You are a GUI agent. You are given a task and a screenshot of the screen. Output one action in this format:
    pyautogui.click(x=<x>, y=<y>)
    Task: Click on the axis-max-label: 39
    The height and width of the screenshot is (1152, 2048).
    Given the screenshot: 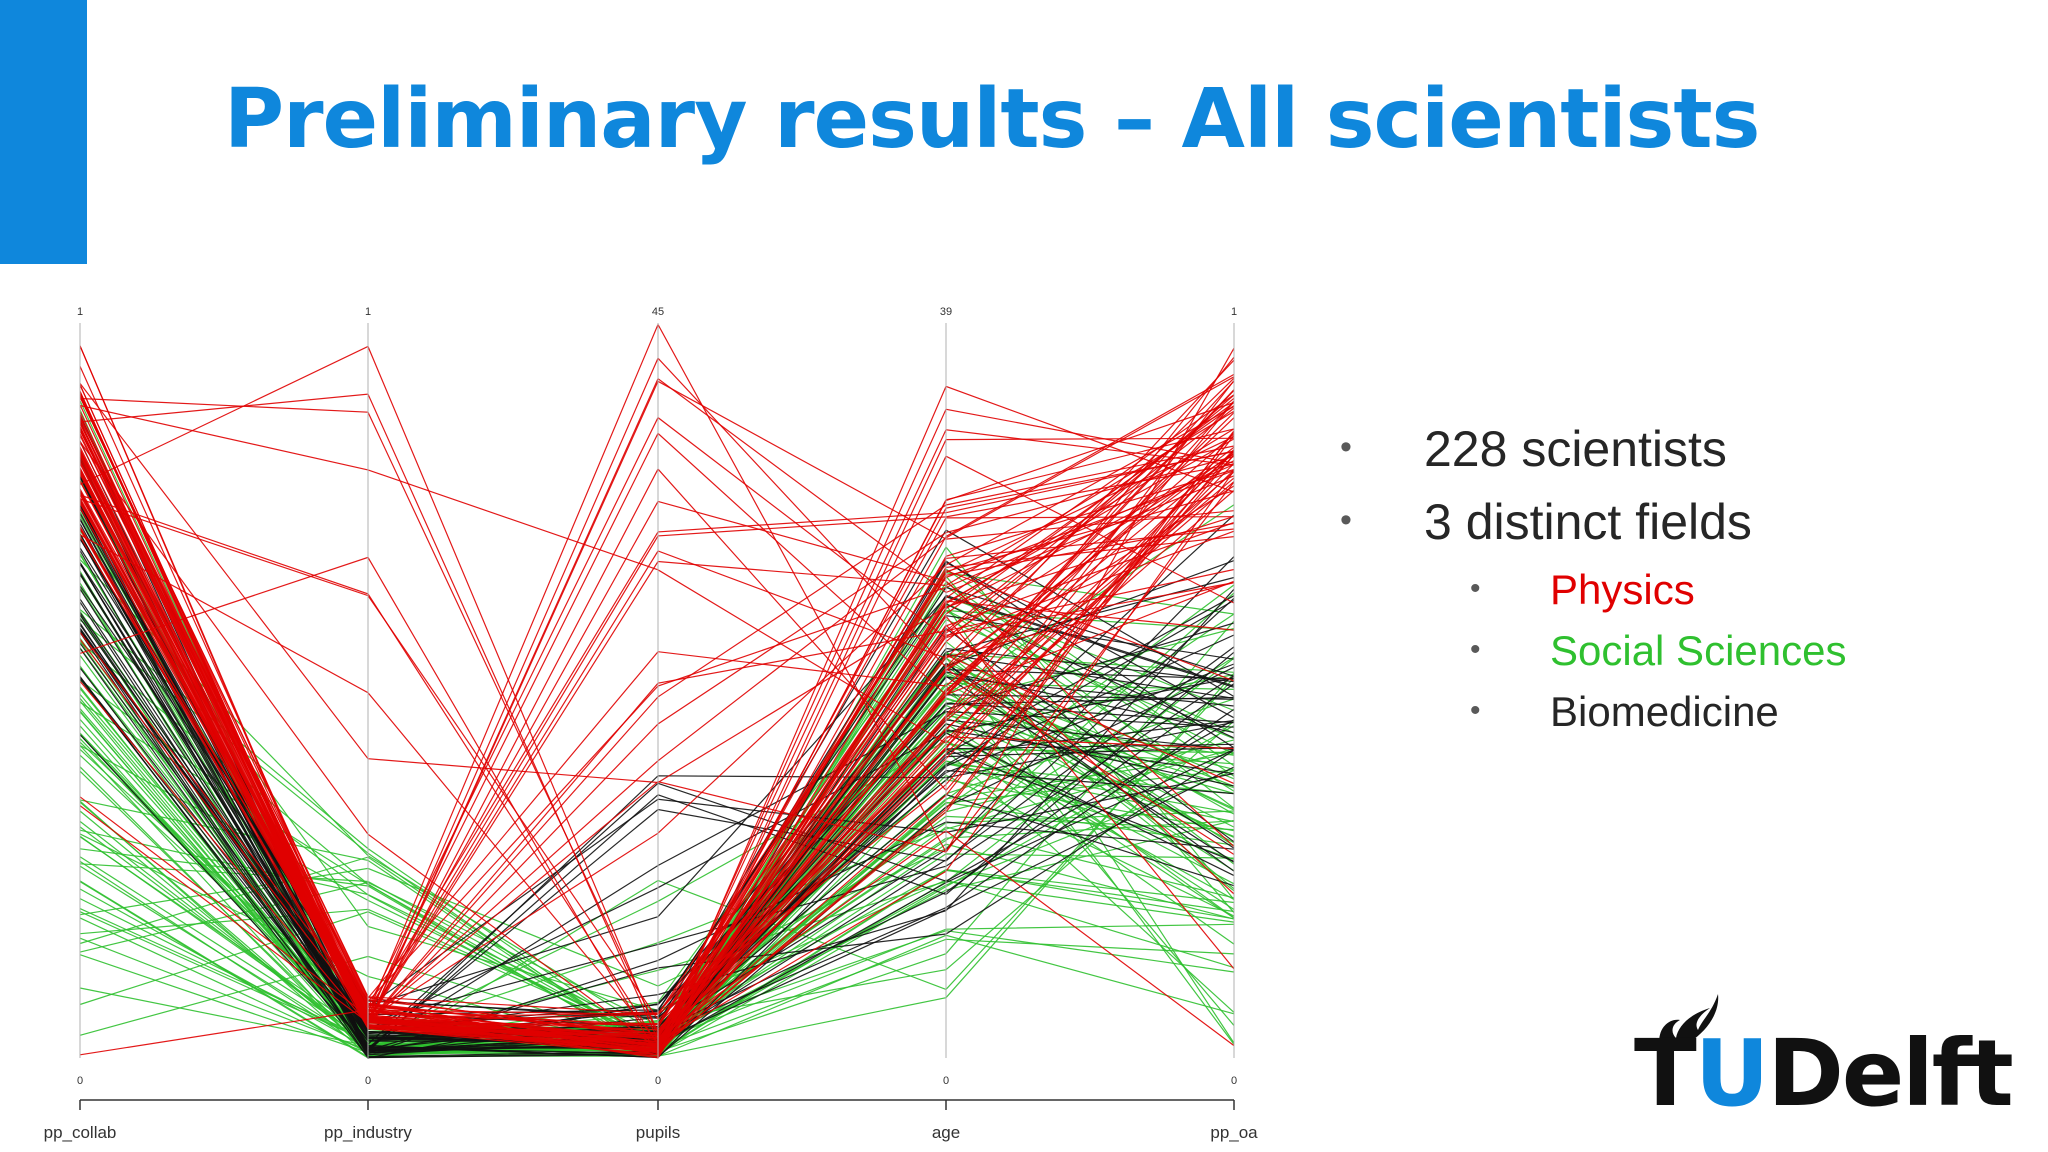 What is the action you would take?
    pyautogui.click(x=946, y=312)
    